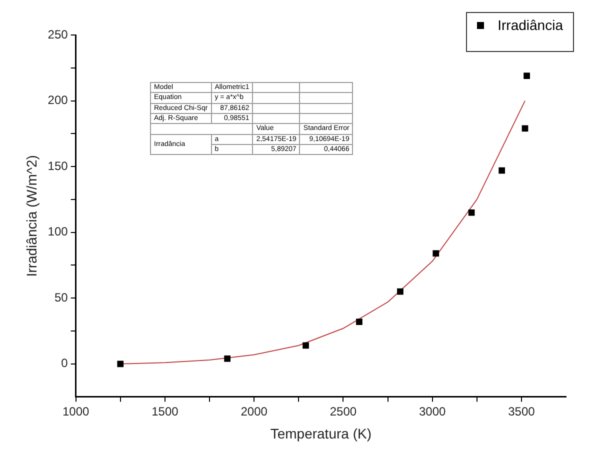 This screenshot has height=462, width=596. I want to click on y-tick-label: 100, so click(58, 231).